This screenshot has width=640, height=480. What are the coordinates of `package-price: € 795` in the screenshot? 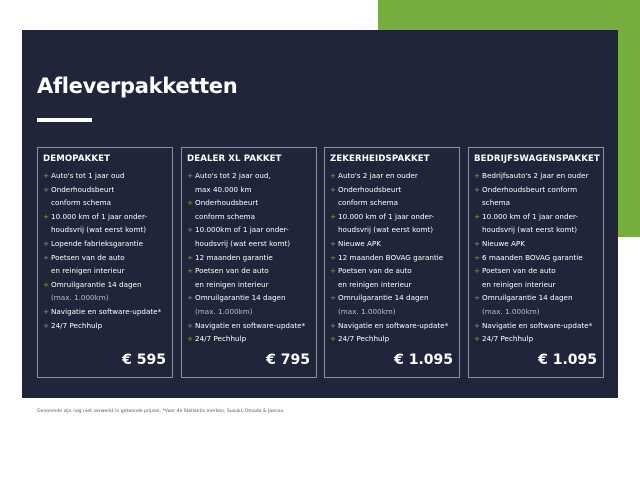 It's located at (288, 360).